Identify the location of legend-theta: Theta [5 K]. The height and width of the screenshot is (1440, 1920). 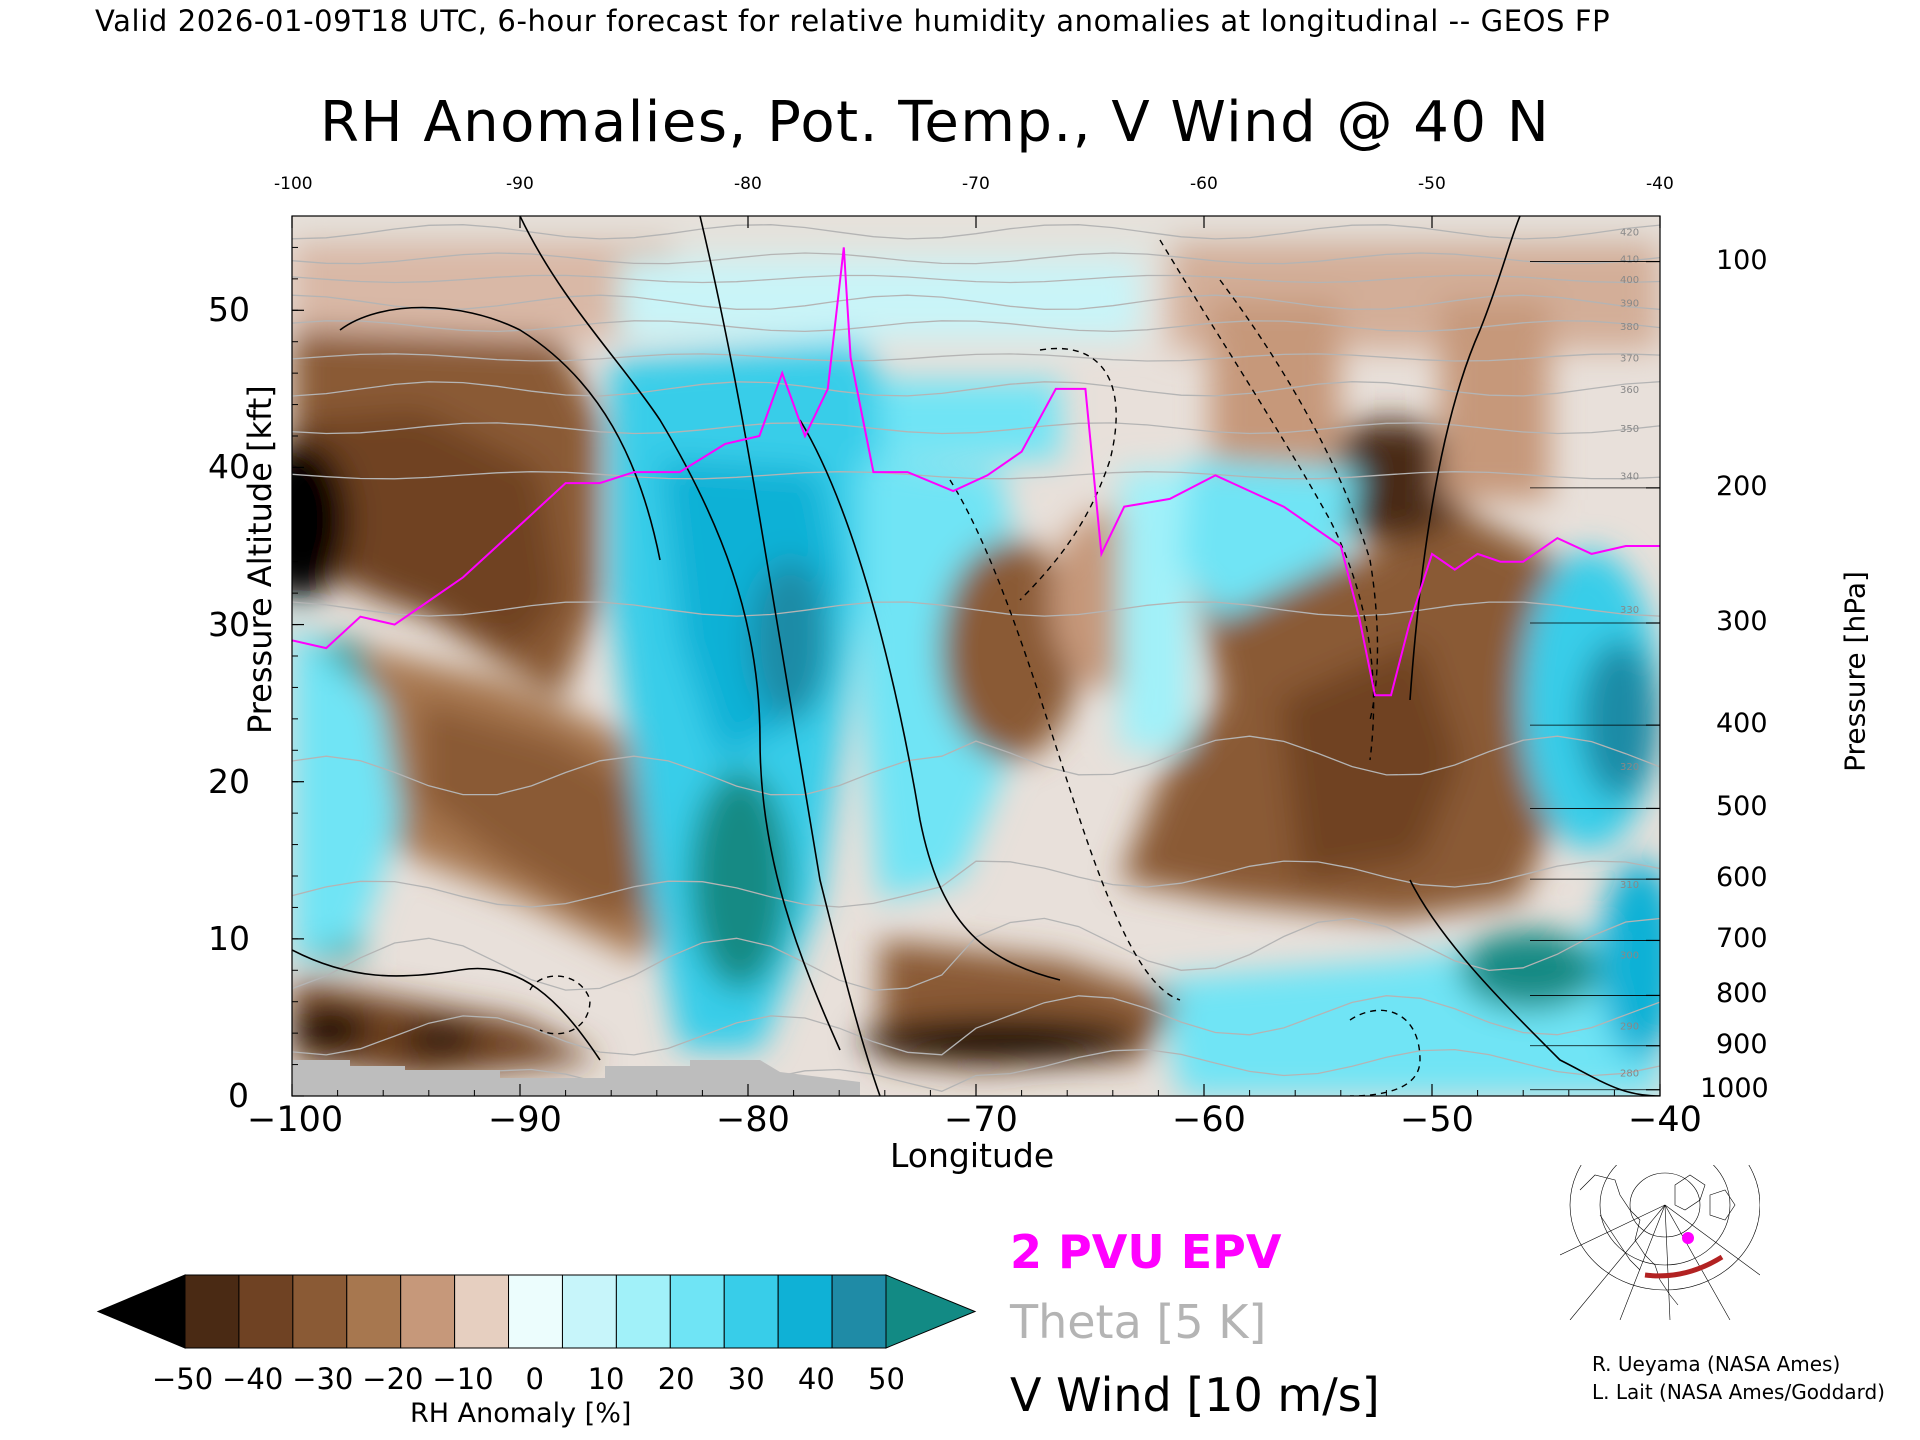
(1138, 1322).